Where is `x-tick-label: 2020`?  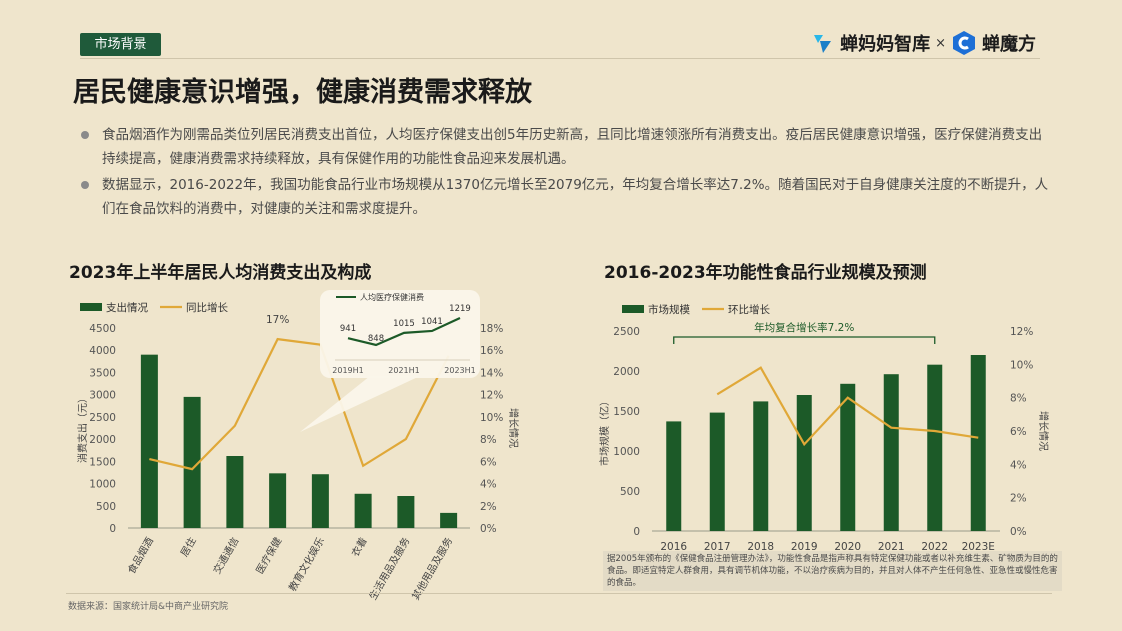
x-tick-label: 2020 is located at coordinates (847, 547).